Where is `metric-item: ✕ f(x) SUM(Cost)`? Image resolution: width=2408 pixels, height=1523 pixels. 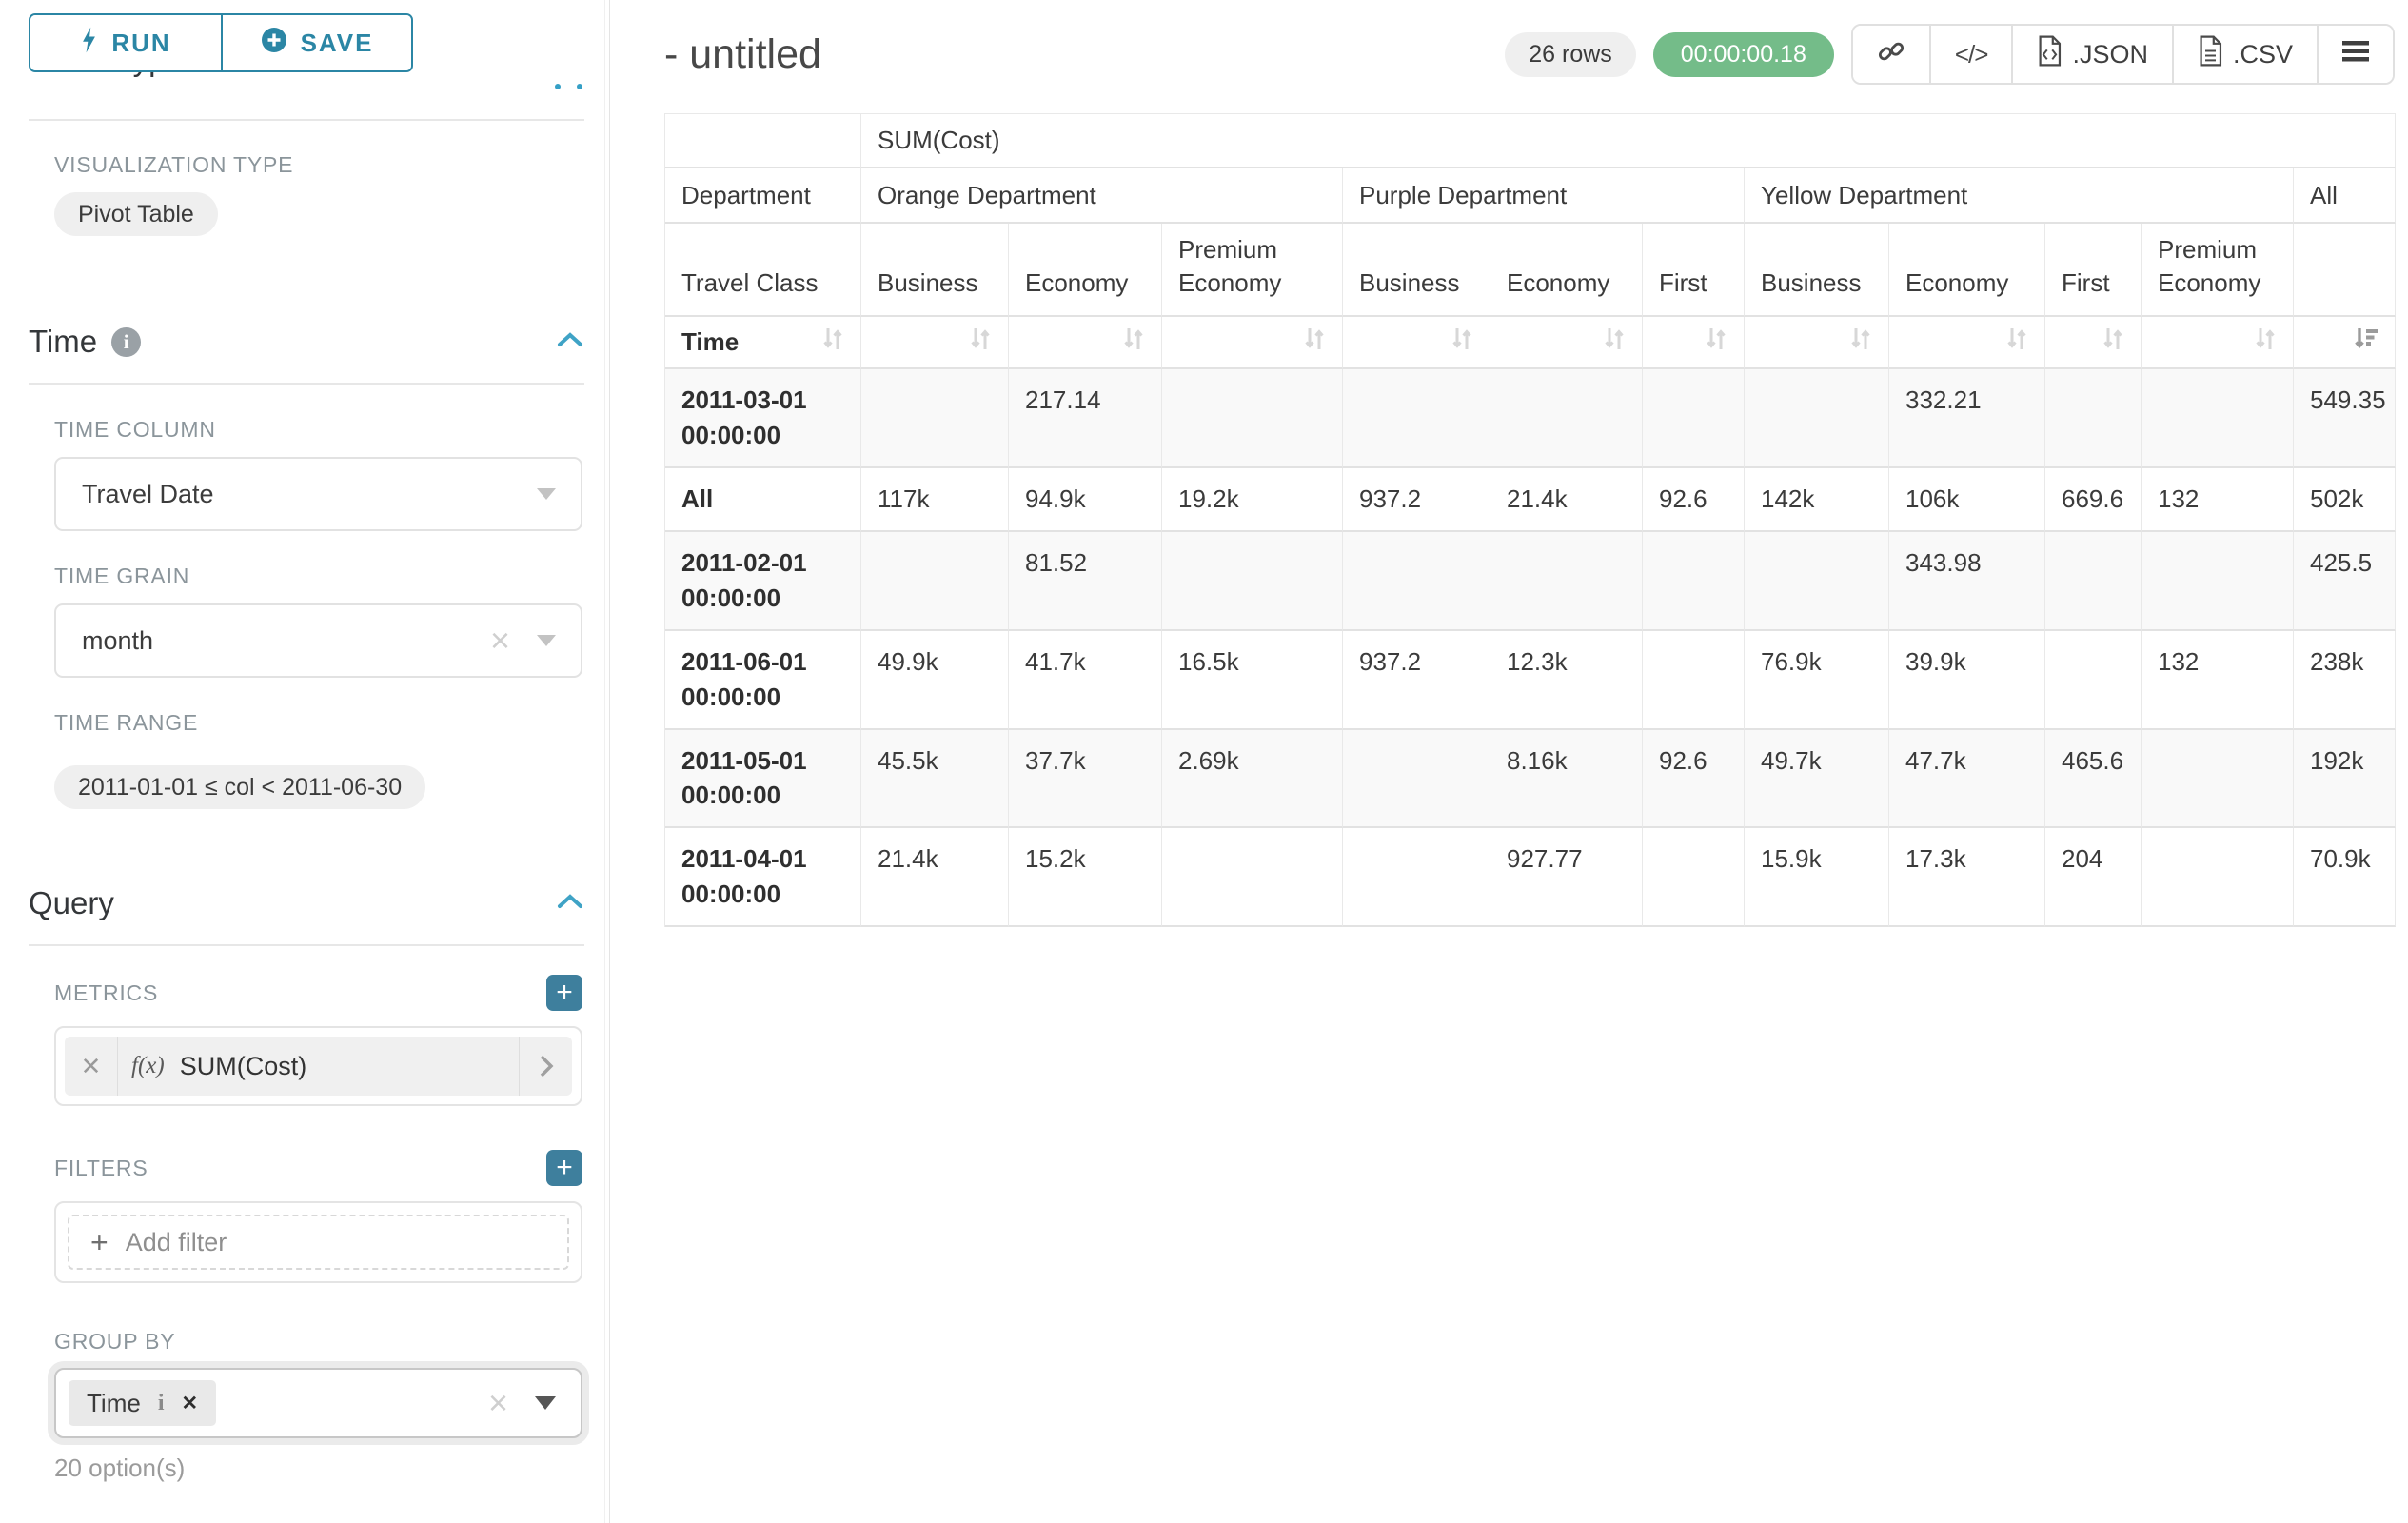 metric-item: ✕ f(x) SUM(Cost) is located at coordinates (318, 1066).